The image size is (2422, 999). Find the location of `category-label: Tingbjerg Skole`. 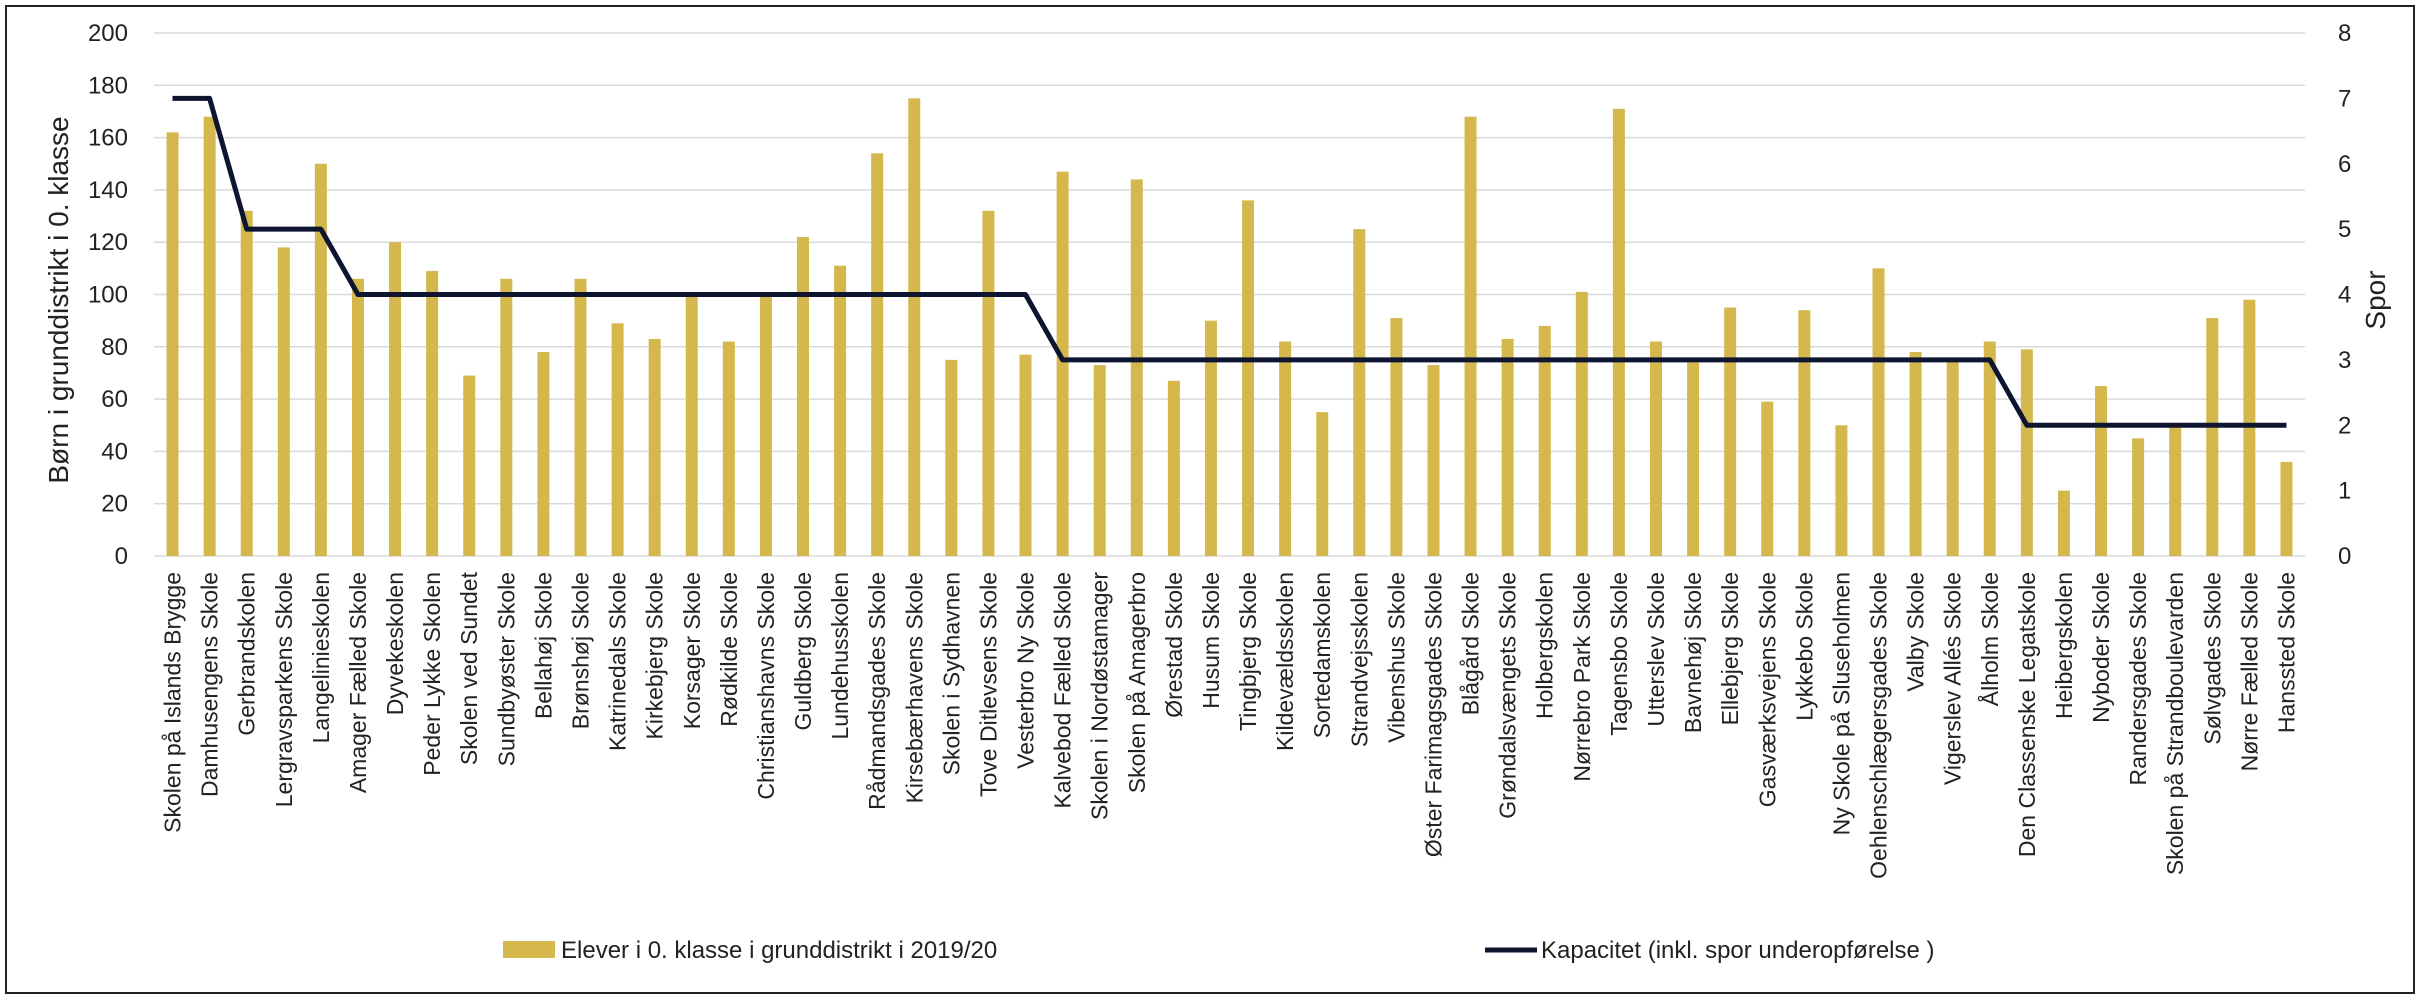

category-label: Tingbjerg Skole is located at coordinates (1248, 651).